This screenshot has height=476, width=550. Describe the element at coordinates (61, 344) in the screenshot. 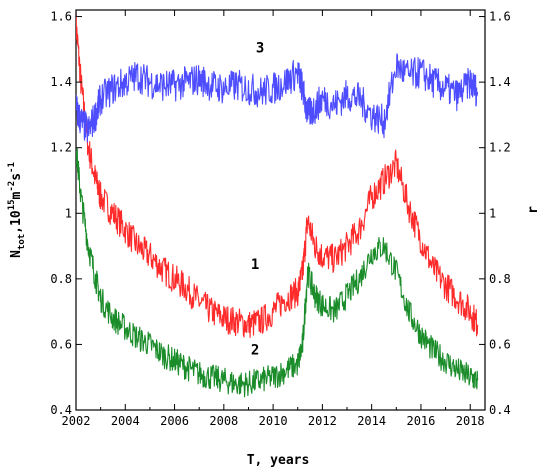

I see `y-tick-label-left: 0.6` at that location.